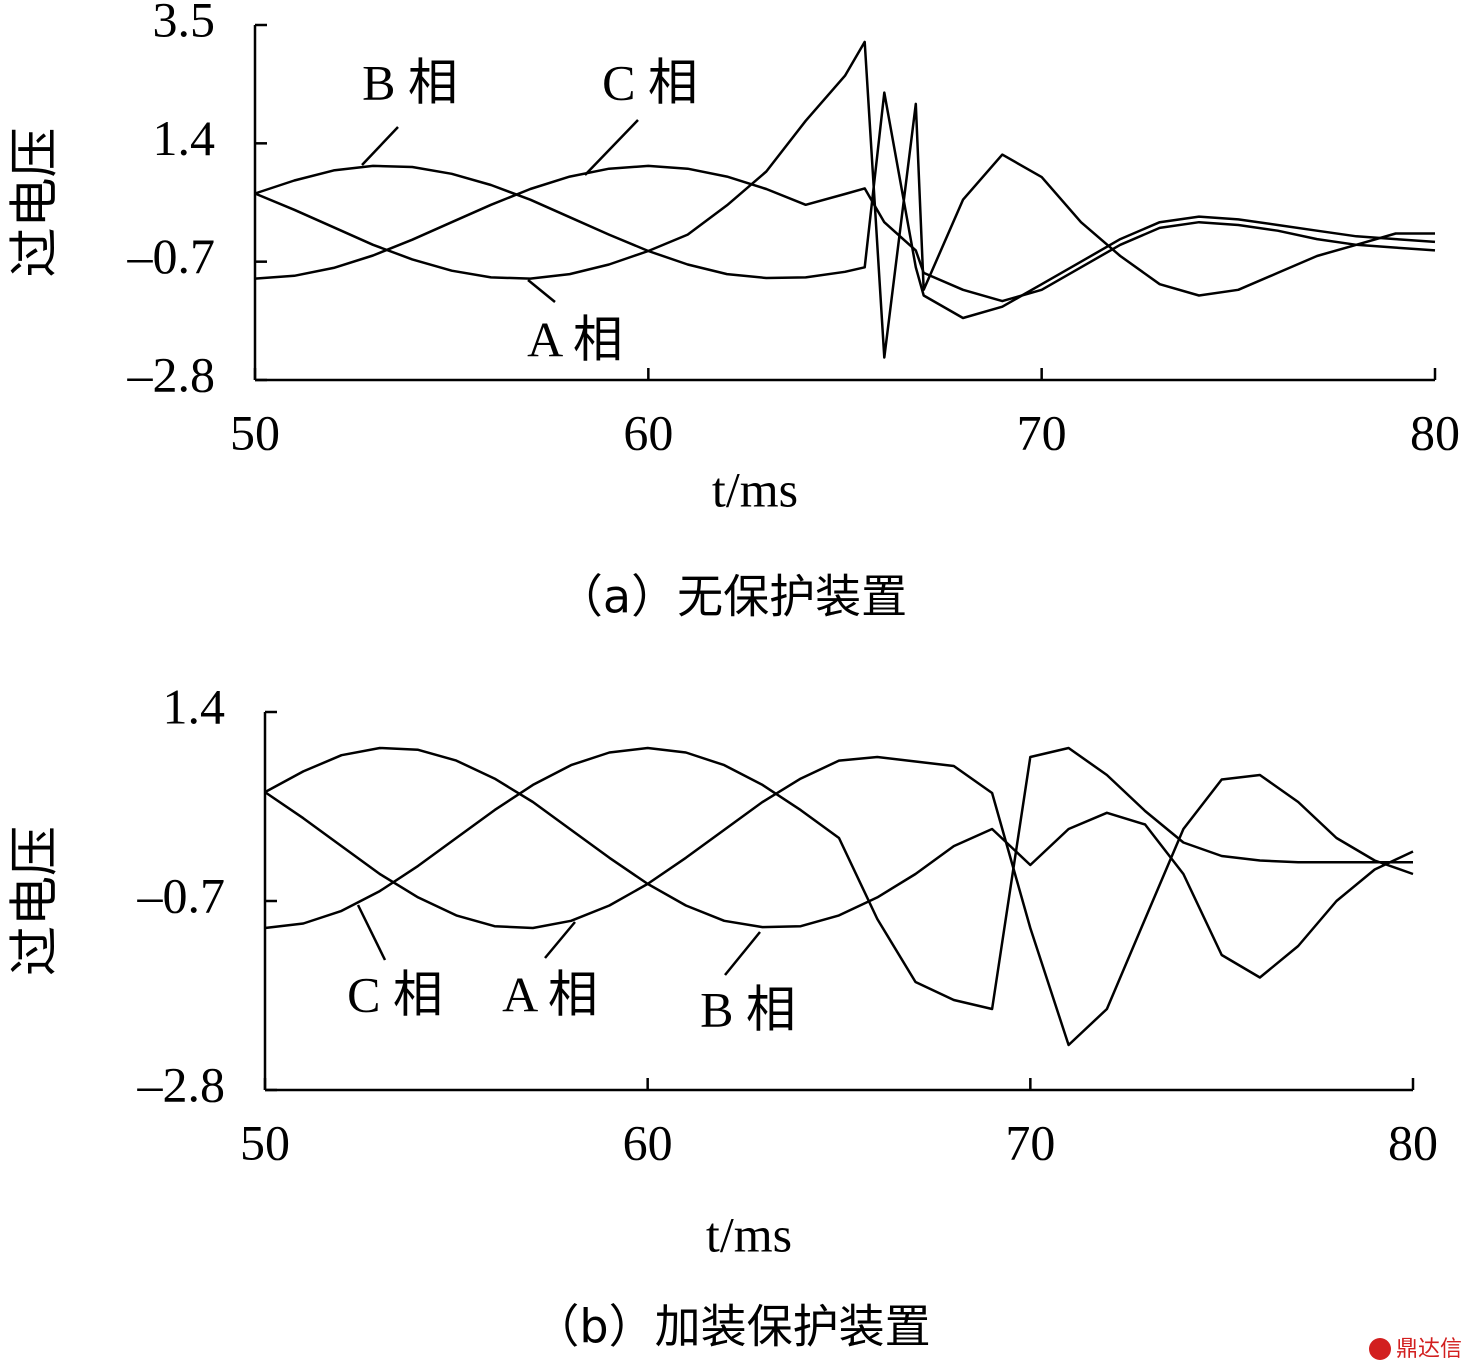 The width and height of the screenshot is (1464, 1369). I want to click on watermark: 鼎达信, so click(1429, 1349).